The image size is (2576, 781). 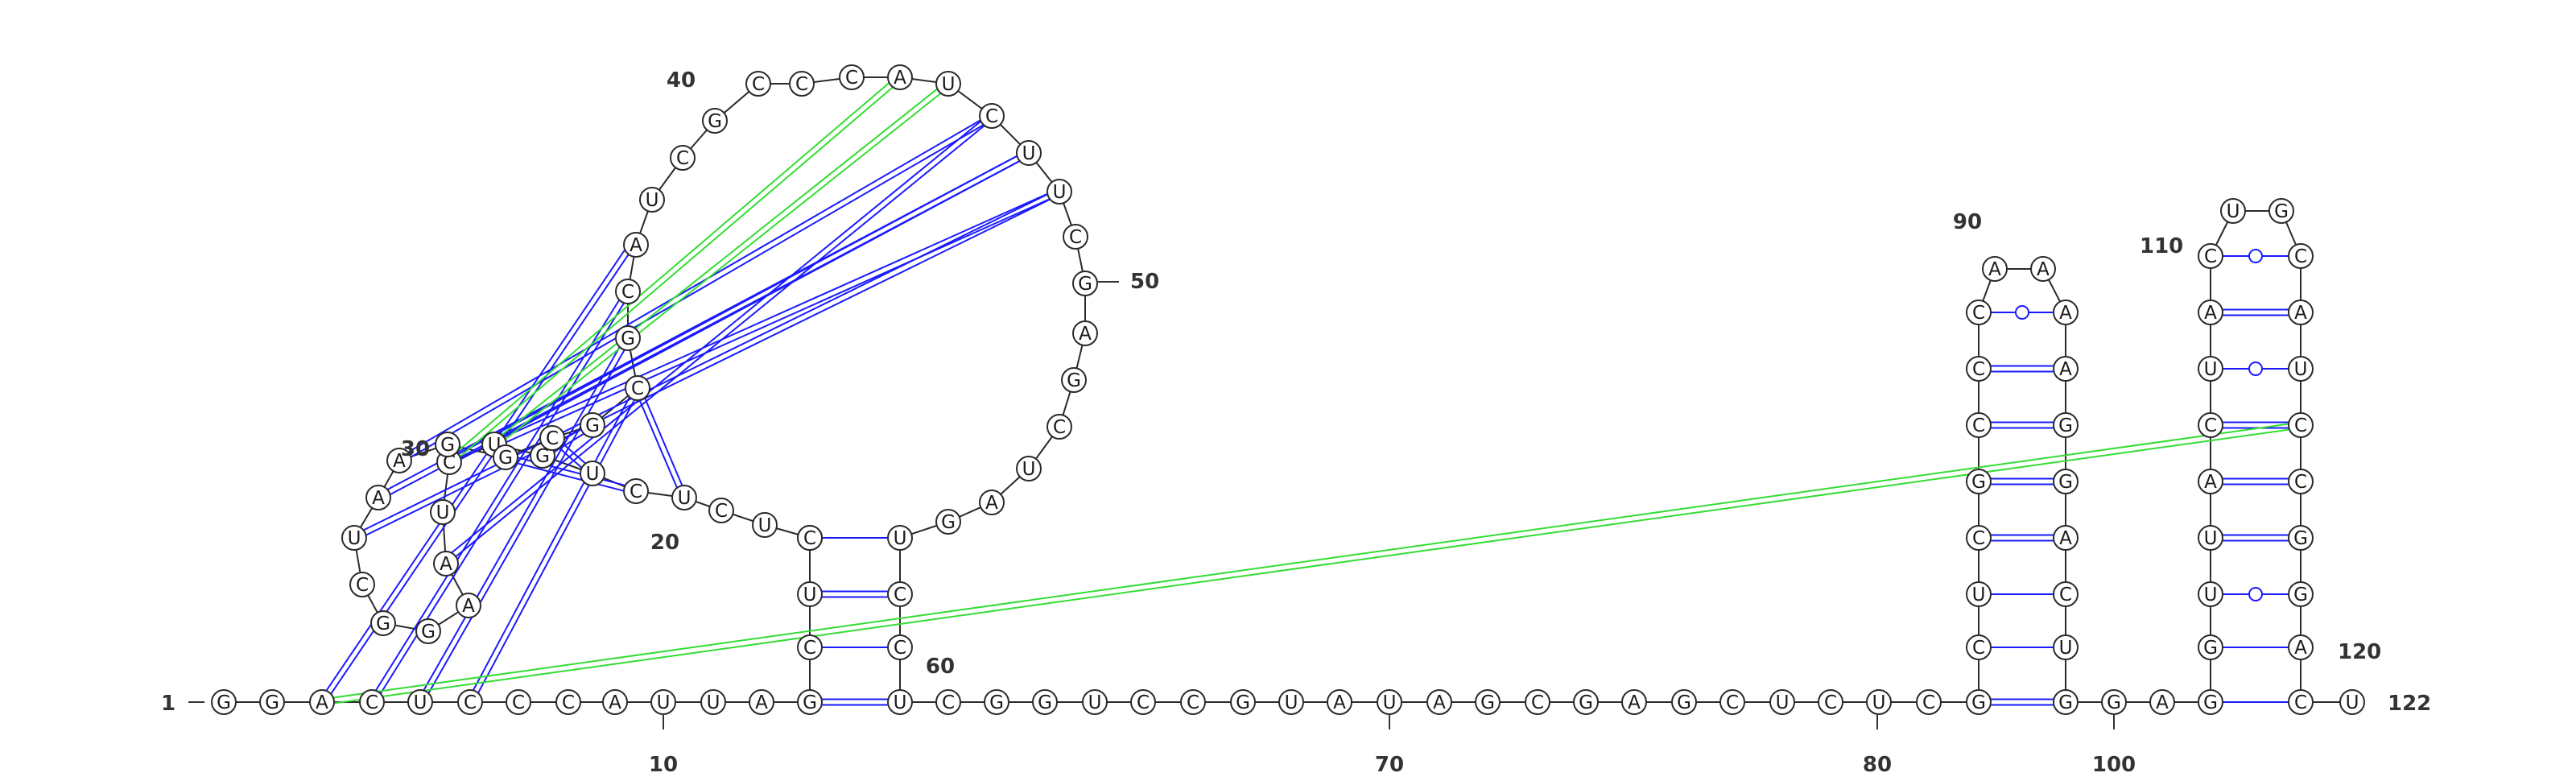 What do you see at coordinates (1967, 222) in the screenshot?
I see `position-label: 90` at bounding box center [1967, 222].